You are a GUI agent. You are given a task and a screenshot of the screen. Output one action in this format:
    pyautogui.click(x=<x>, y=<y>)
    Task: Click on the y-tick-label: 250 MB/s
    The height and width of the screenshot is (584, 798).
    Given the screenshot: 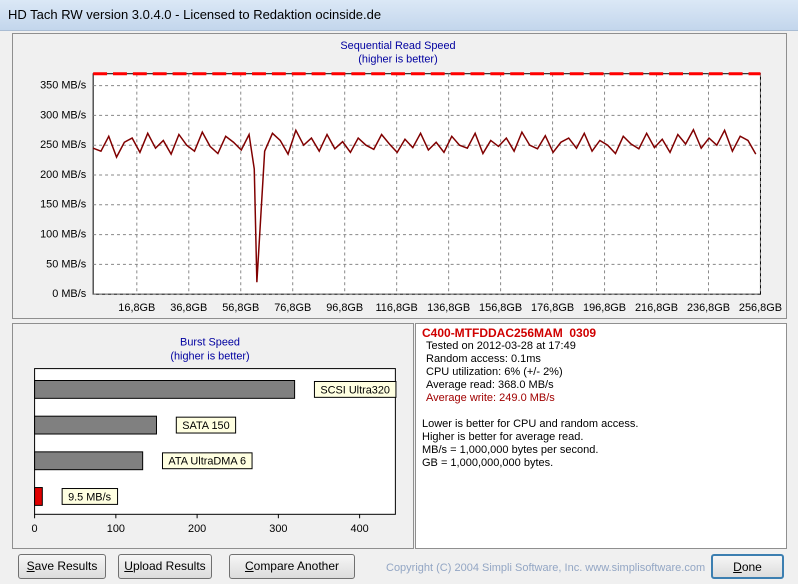 What is the action you would take?
    pyautogui.click(x=63, y=145)
    